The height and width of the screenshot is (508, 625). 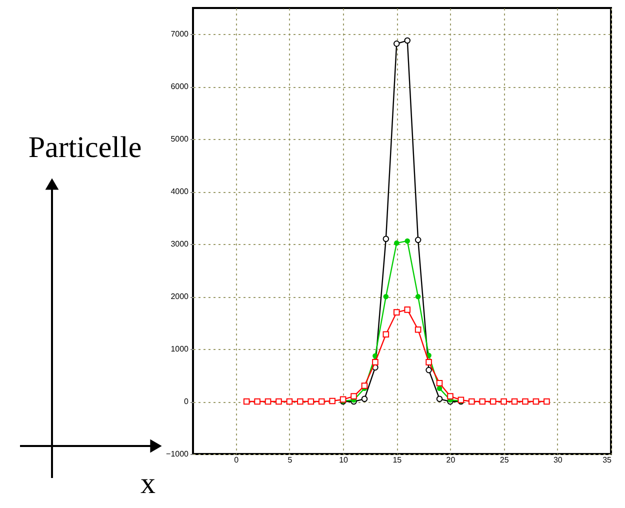 What do you see at coordinates (180, 349) in the screenshot?
I see `y-tick-label: 1000` at bounding box center [180, 349].